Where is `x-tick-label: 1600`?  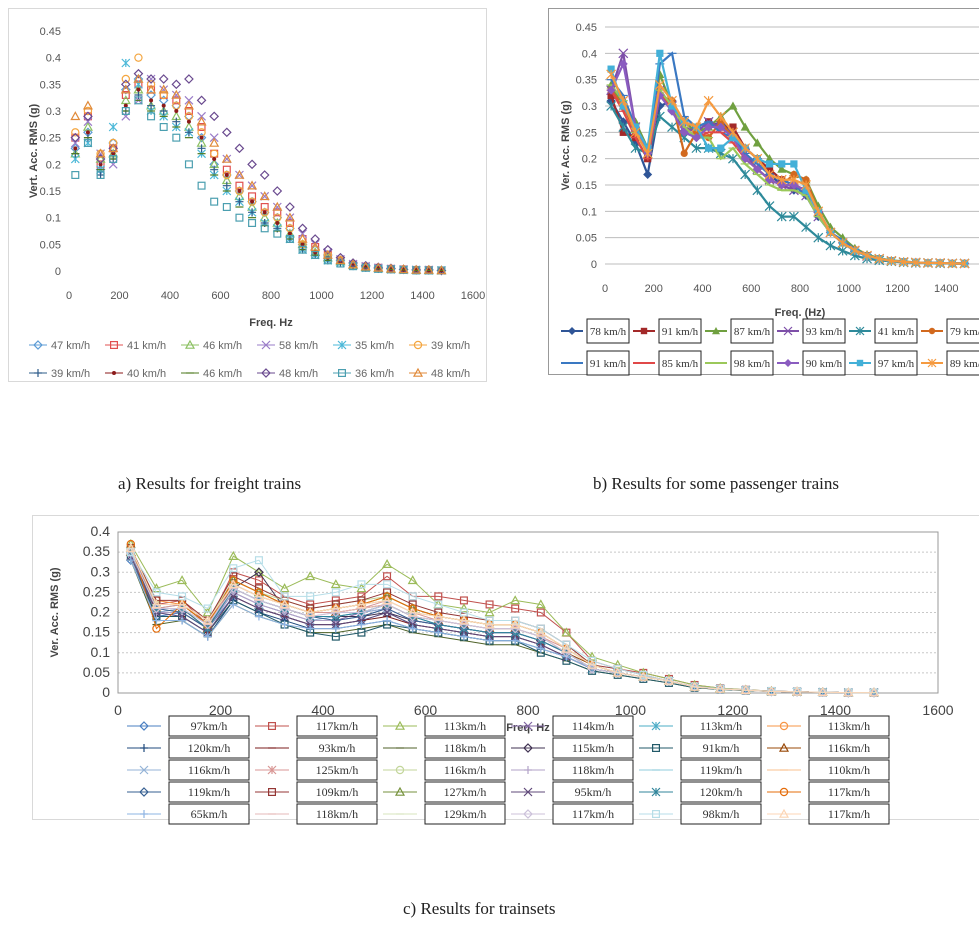 x-tick-label: 1600 is located at coordinates (473, 296).